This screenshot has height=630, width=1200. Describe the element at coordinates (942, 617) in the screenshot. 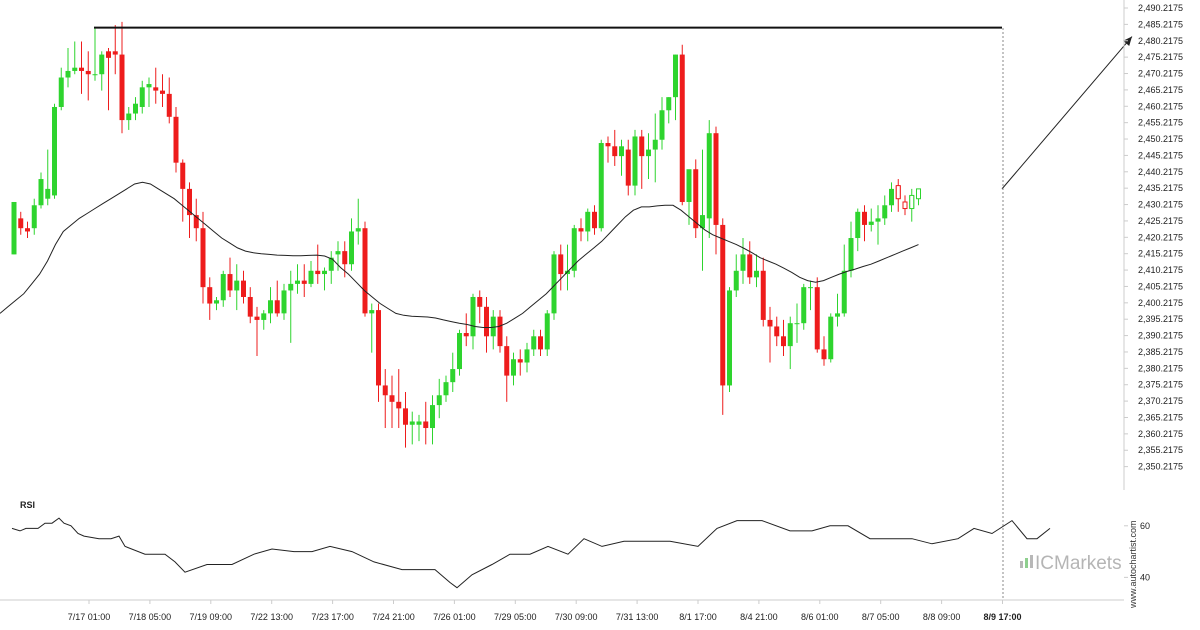

I see `time-tick-label: 8/8 09:00` at that location.